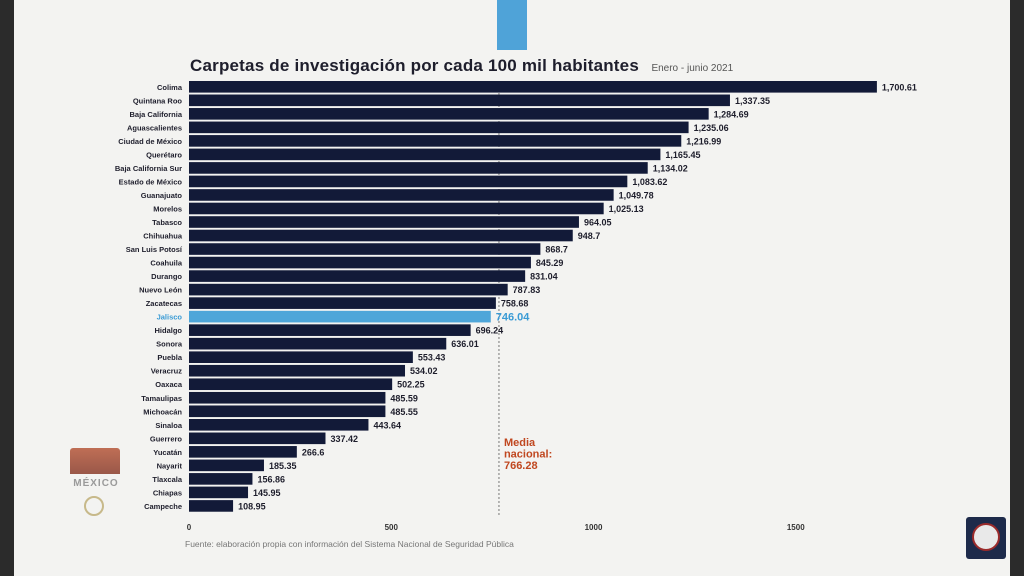 This screenshot has height=576, width=1024. Describe the element at coordinates (899, 87) in the screenshot. I see `value-label: 1,700.61` at that location.